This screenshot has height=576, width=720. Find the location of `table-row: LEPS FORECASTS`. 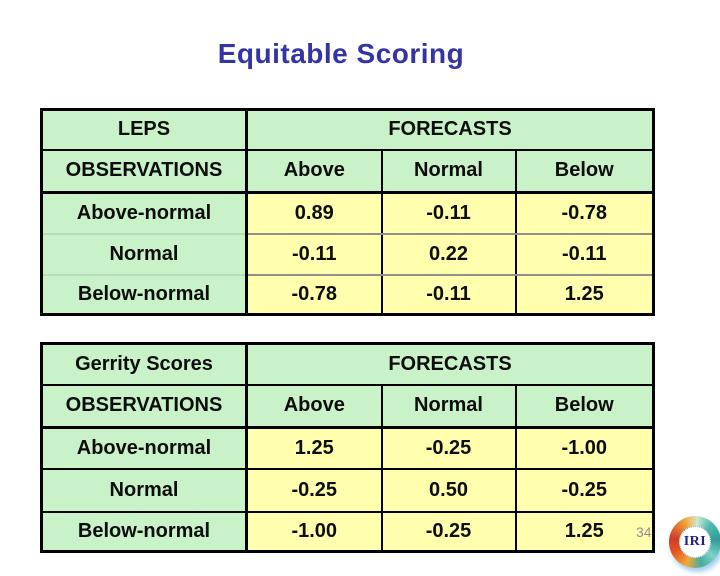

table-row: LEPS FORECASTS is located at coordinates (347, 129).